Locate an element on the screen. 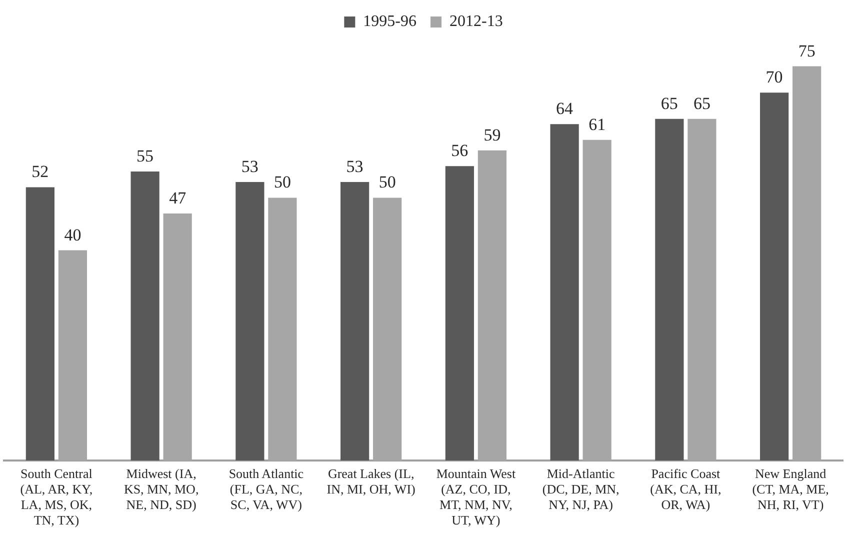  legend-label: 2012-13 is located at coordinates (476, 21).